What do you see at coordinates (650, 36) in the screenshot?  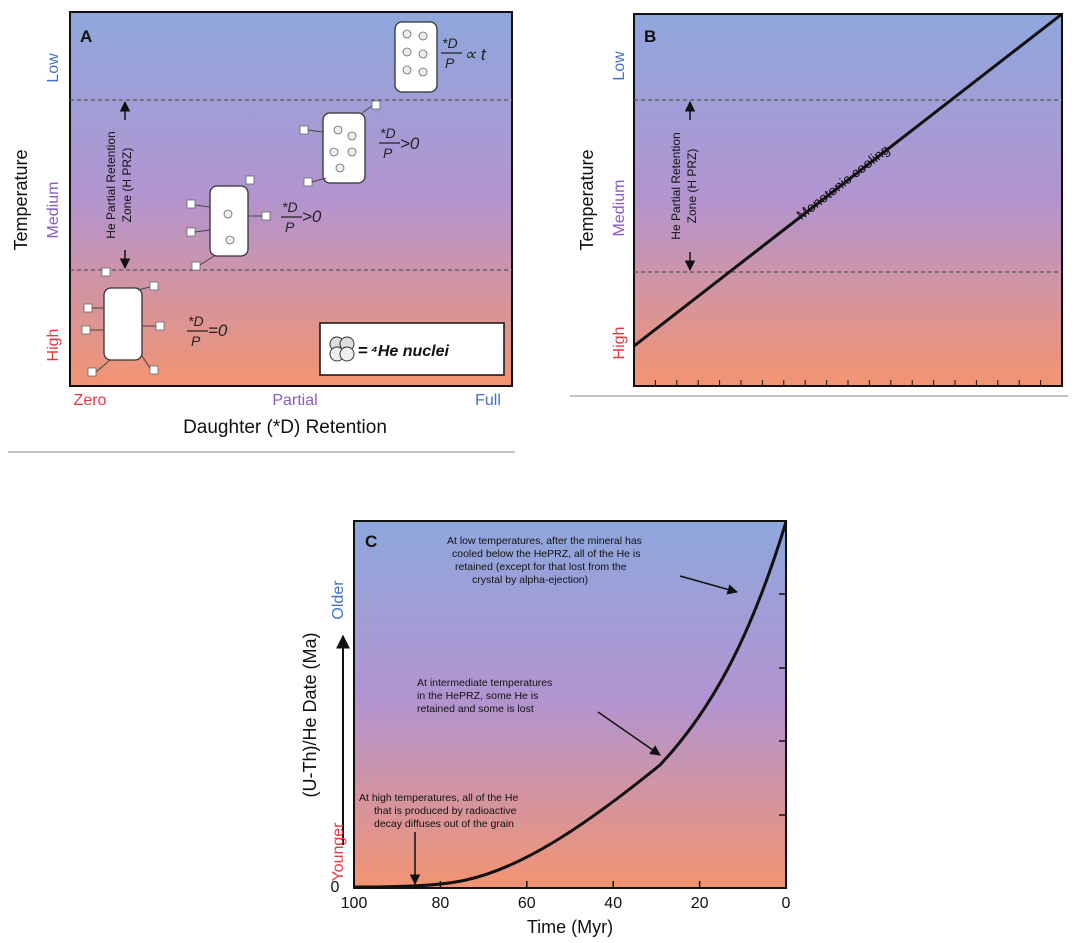 I see `panel-b-letter: B` at bounding box center [650, 36].